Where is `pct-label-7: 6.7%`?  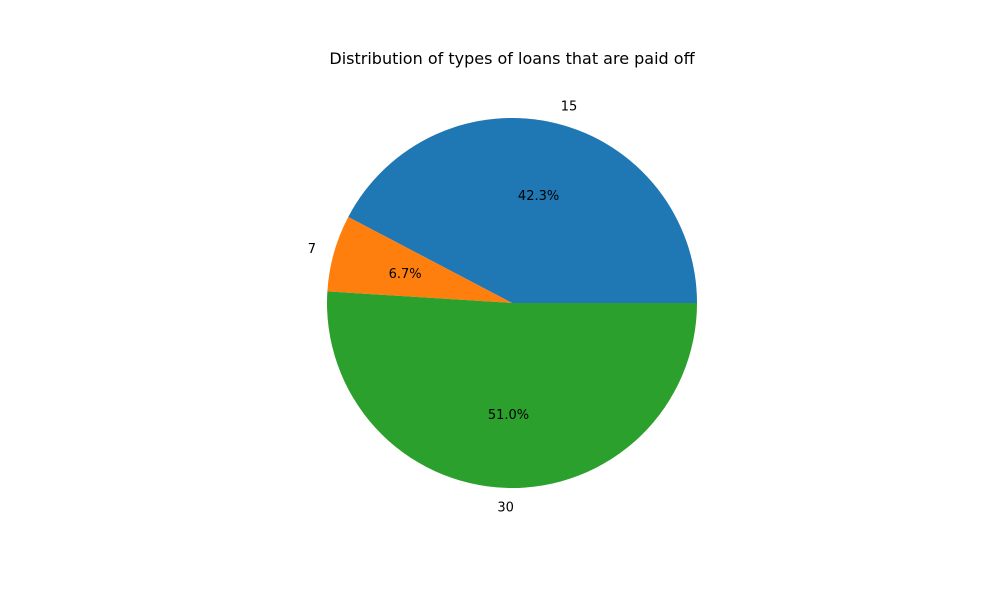
pct-label-7: 6.7% is located at coordinates (405, 274).